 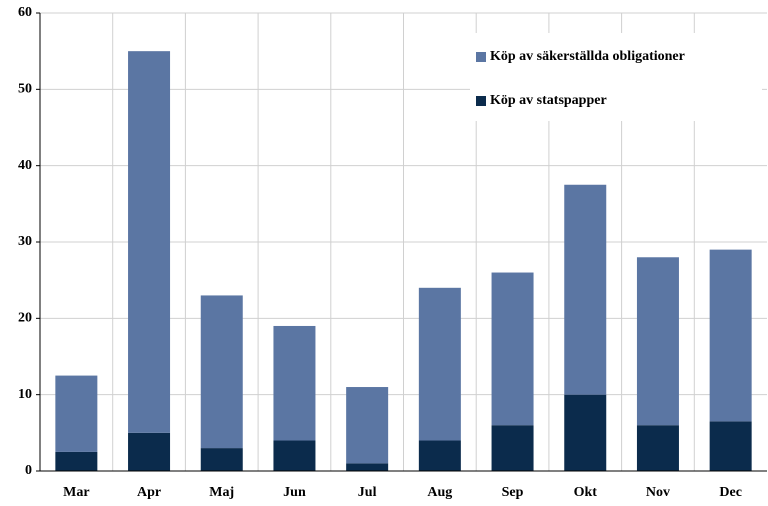 What do you see at coordinates (149, 492) in the screenshot?
I see `x-tick-label: Apr` at bounding box center [149, 492].